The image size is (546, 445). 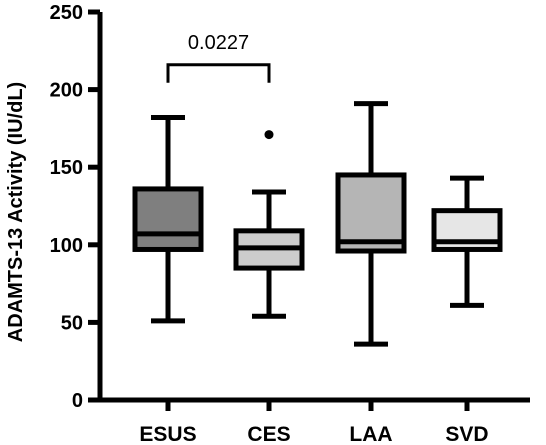 What do you see at coordinates (218, 73) in the screenshot?
I see `bracket-line` at bounding box center [218, 73].